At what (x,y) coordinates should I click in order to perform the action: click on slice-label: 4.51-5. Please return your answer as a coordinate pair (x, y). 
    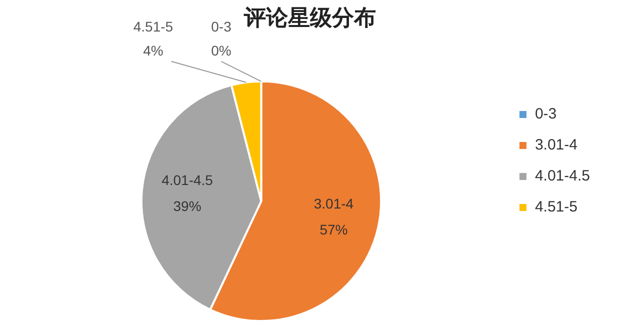
    Looking at the image, I should click on (153, 26).